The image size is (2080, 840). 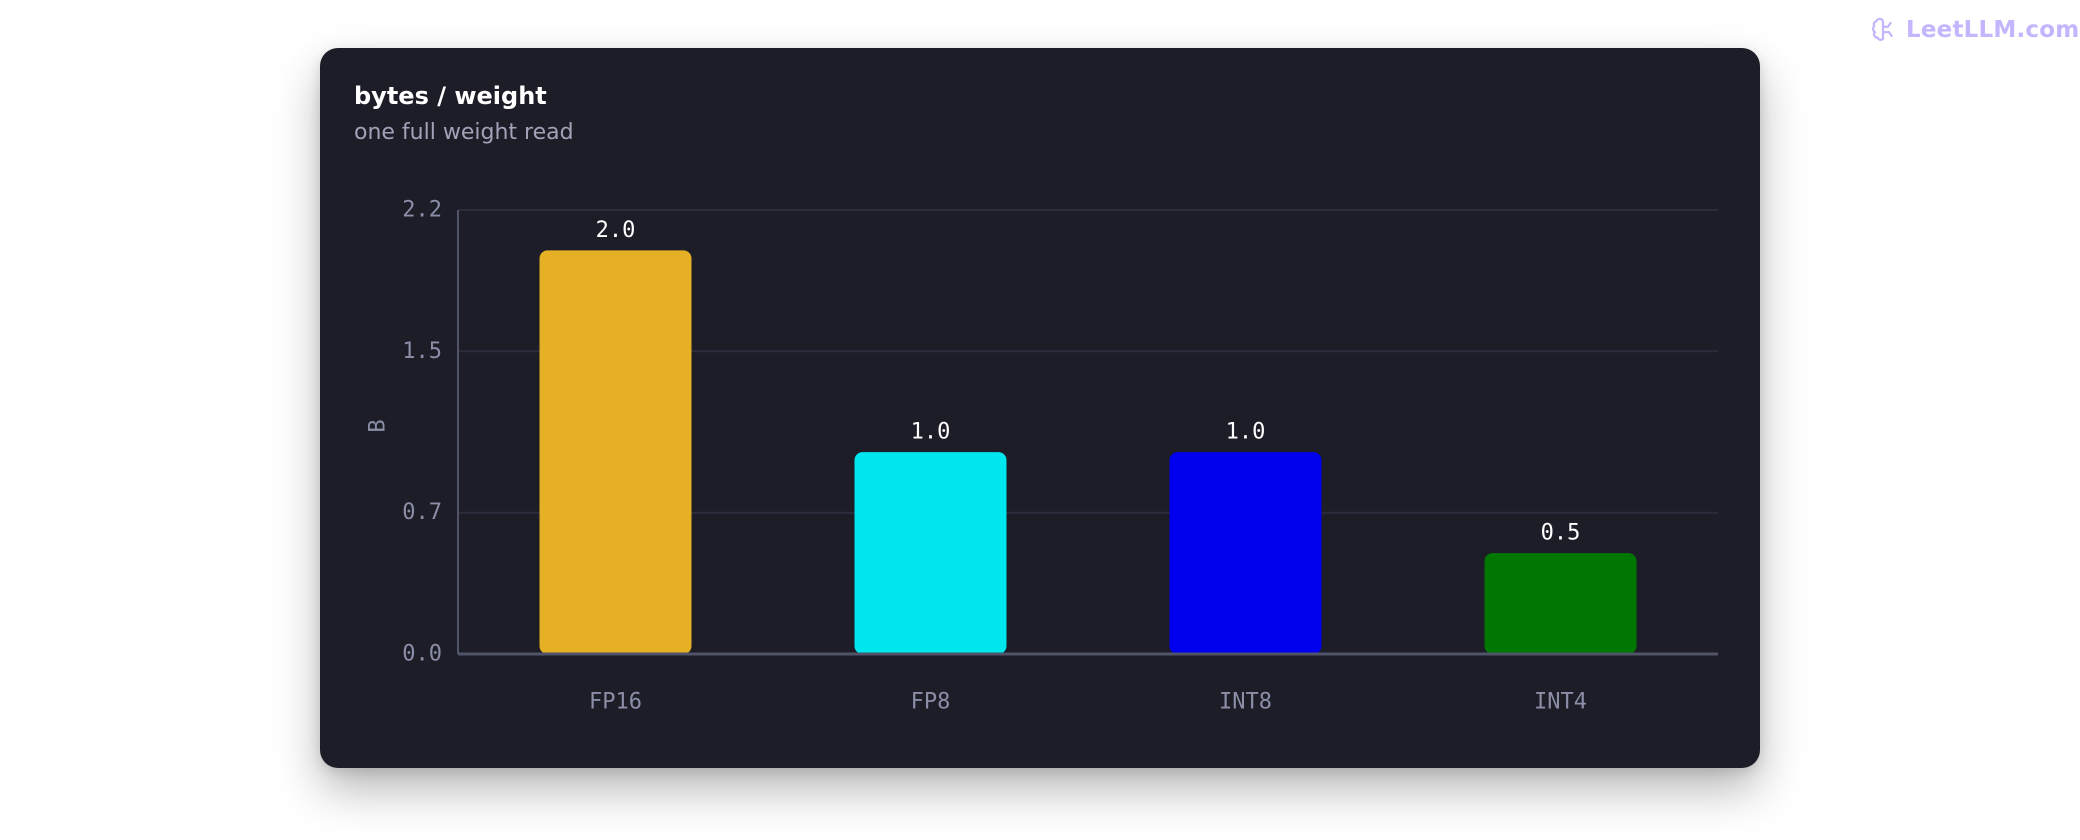 I want to click on y-tick-label: 2.2, so click(x=422, y=210).